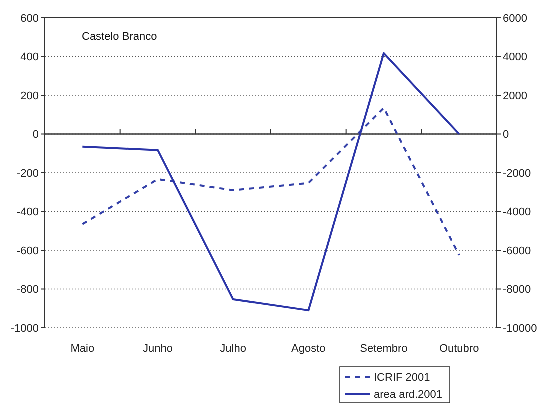  I want to click on y2-tick-label: 0, so click(506, 135).